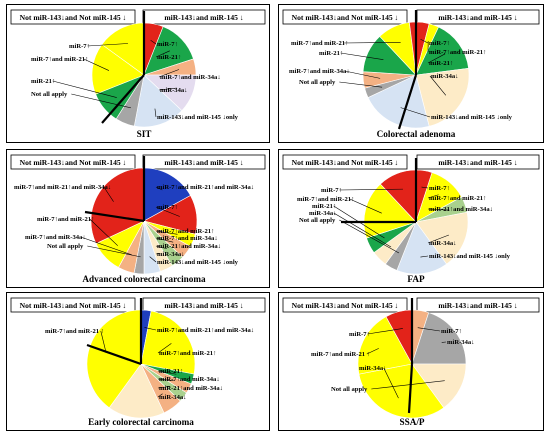 This screenshot has width=550, height=436. I want to click on header-box-right, so click(204, 305).